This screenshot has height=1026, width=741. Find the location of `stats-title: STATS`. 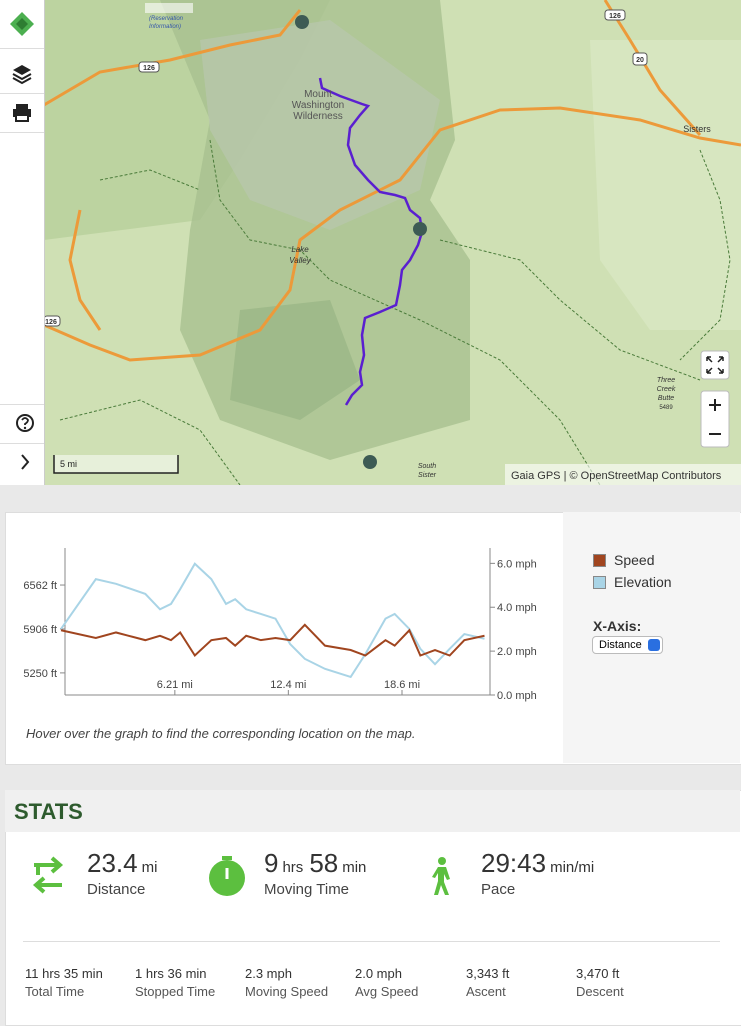

stats-title: STATS is located at coordinates (48, 811).